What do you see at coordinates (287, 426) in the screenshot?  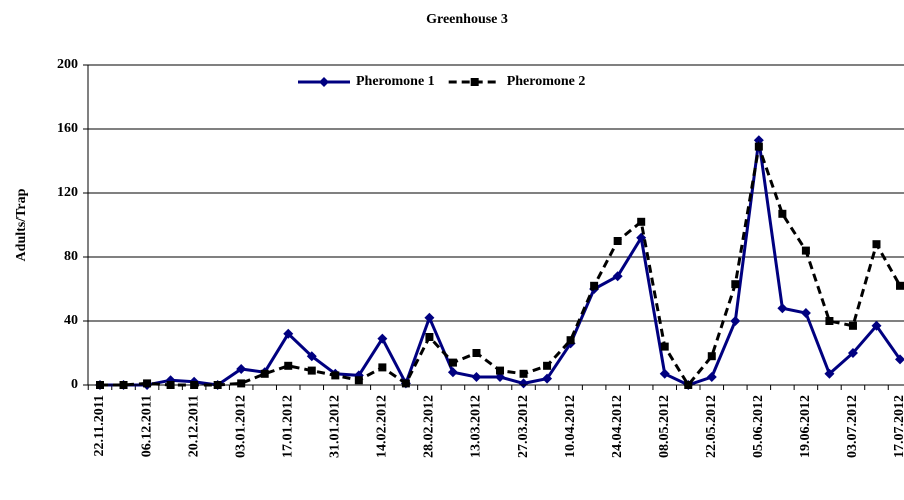 I see `x-tick-label: 17.01.2012` at bounding box center [287, 426].